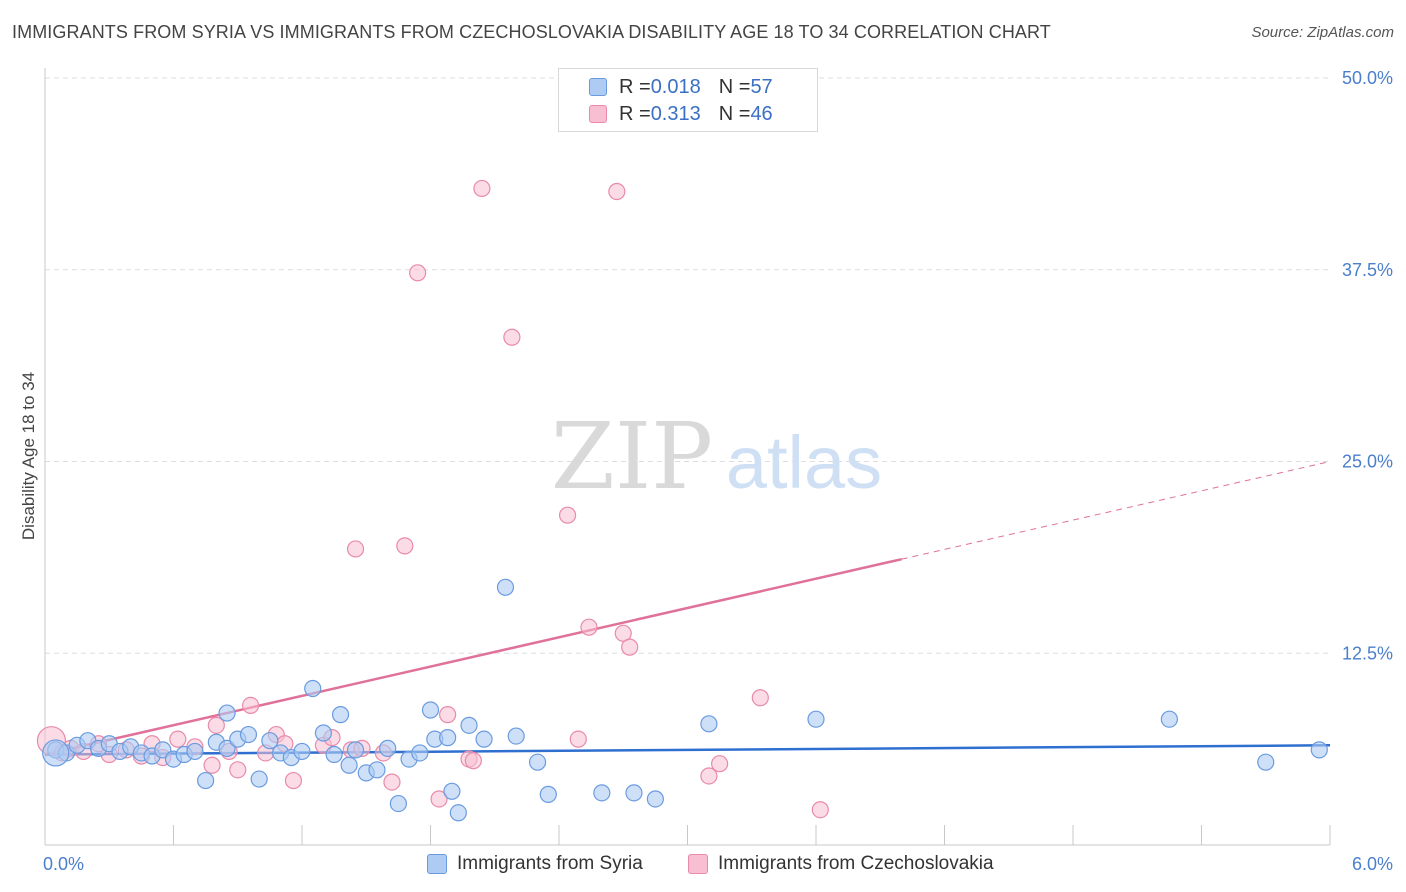  What do you see at coordinates (63, 864) in the screenshot?
I see `x-tick-label-min: 0.0%` at bounding box center [63, 864].